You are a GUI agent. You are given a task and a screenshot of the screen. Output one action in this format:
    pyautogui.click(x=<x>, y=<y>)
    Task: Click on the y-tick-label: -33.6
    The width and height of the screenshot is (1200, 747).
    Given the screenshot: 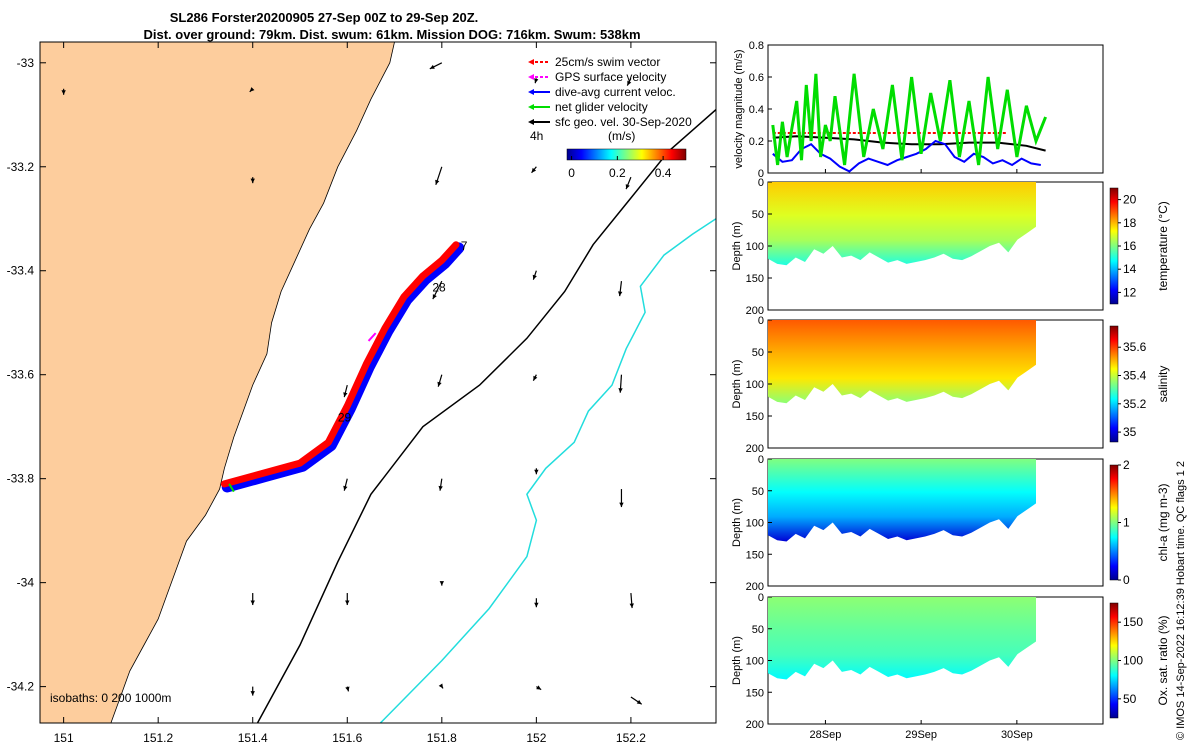 What is the action you would take?
    pyautogui.click(x=21, y=375)
    